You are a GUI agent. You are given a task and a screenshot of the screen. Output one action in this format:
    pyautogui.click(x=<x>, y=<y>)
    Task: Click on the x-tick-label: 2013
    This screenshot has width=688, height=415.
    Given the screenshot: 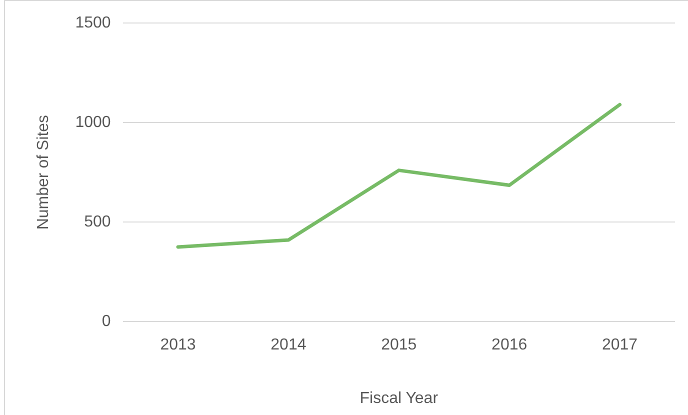 What is the action you would take?
    pyautogui.click(x=178, y=345)
    